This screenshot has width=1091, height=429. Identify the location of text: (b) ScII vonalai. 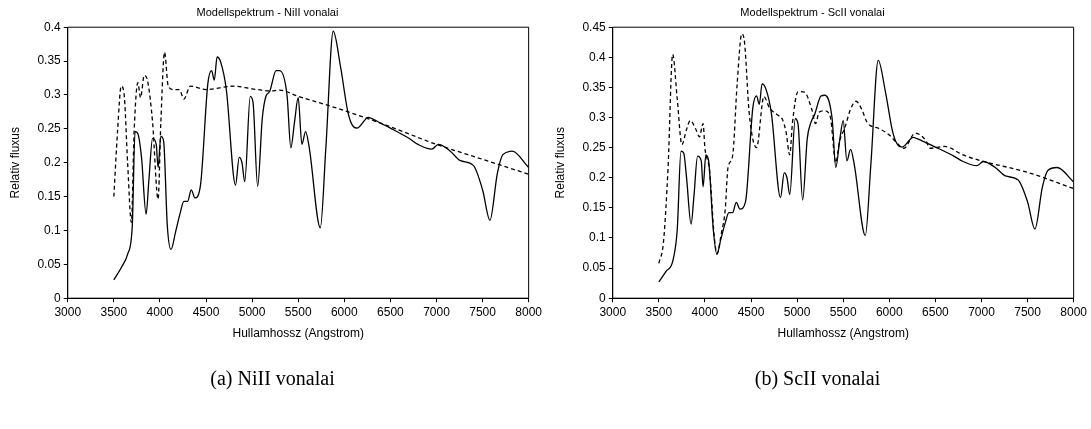
(817, 378).